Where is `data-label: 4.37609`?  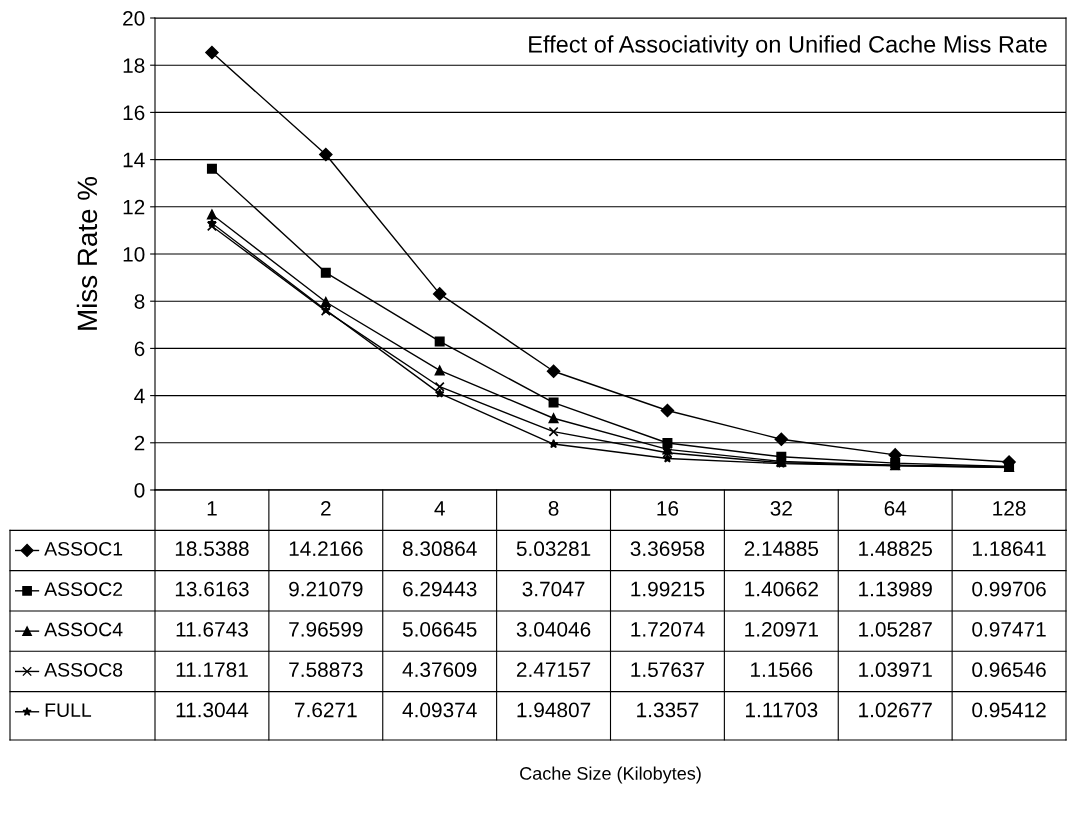 data-label: 4.37609 is located at coordinates (439, 670).